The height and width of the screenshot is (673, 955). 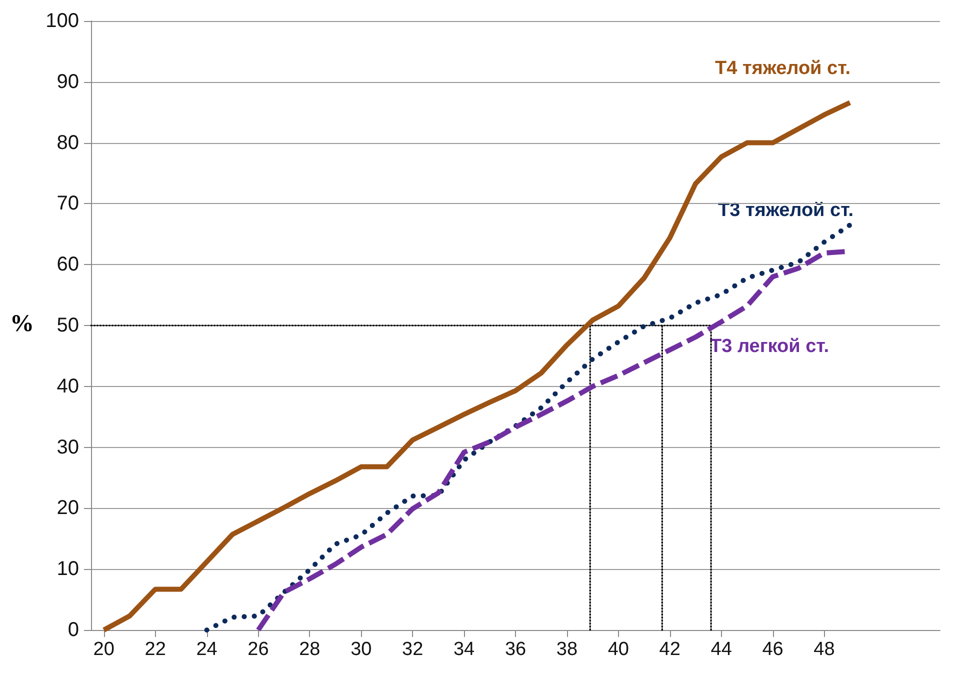 What do you see at coordinates (155, 649) in the screenshot?
I see `x-tick-label: 22` at bounding box center [155, 649].